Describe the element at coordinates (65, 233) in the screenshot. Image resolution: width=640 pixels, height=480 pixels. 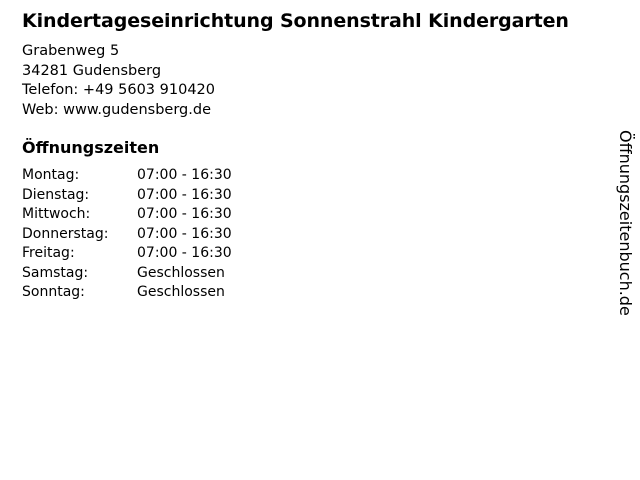
I see `day-label: Donnerstag:` at that location.